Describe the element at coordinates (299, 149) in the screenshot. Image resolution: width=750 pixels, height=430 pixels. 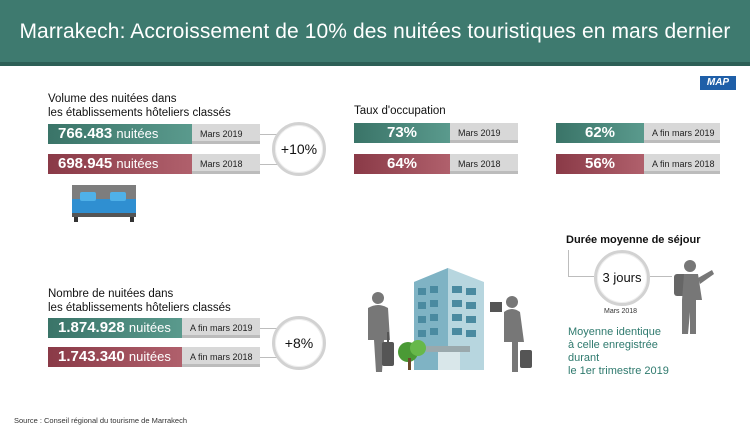
I see `volume-change-badge: +10%` at that location.